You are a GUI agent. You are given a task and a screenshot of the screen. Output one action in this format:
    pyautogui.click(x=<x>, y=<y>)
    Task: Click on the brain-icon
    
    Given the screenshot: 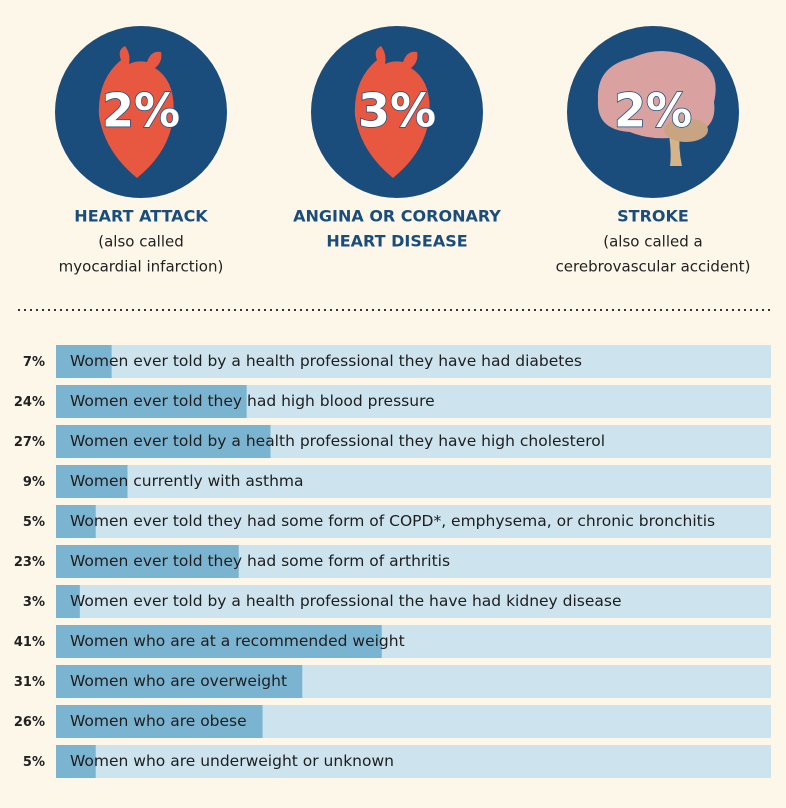 What is the action you would take?
    pyautogui.click(x=656, y=108)
    